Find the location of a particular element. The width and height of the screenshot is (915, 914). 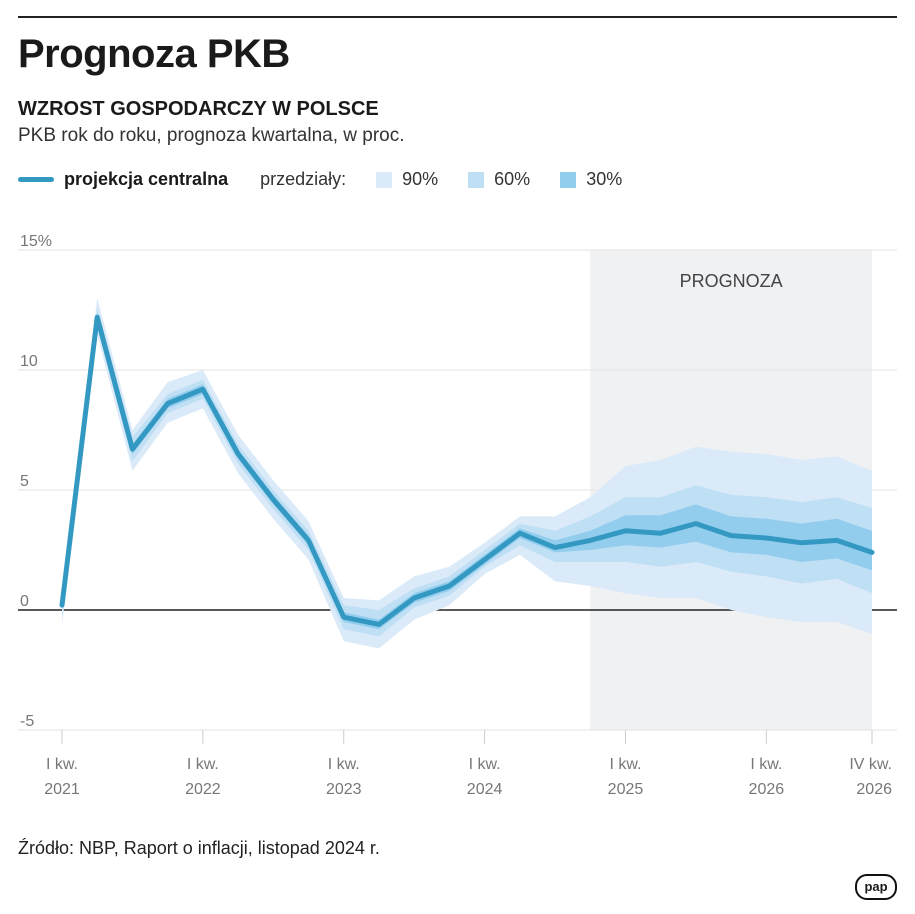

legend-intervals-label: przedziały: is located at coordinates (303, 179).